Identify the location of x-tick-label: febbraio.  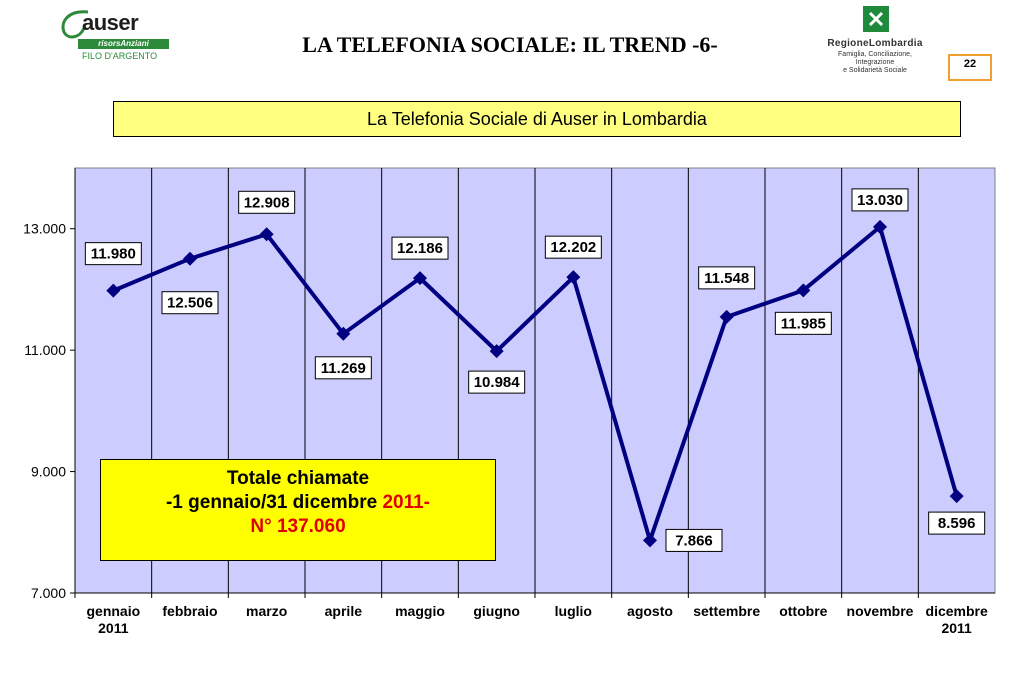
(189, 611).